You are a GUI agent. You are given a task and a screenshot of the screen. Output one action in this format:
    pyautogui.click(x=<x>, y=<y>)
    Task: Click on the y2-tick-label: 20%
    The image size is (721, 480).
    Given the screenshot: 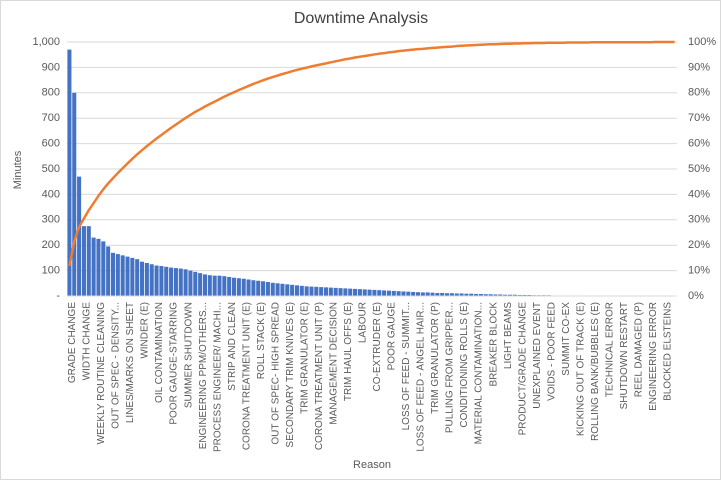 What is the action you would take?
    pyautogui.click(x=699, y=245)
    